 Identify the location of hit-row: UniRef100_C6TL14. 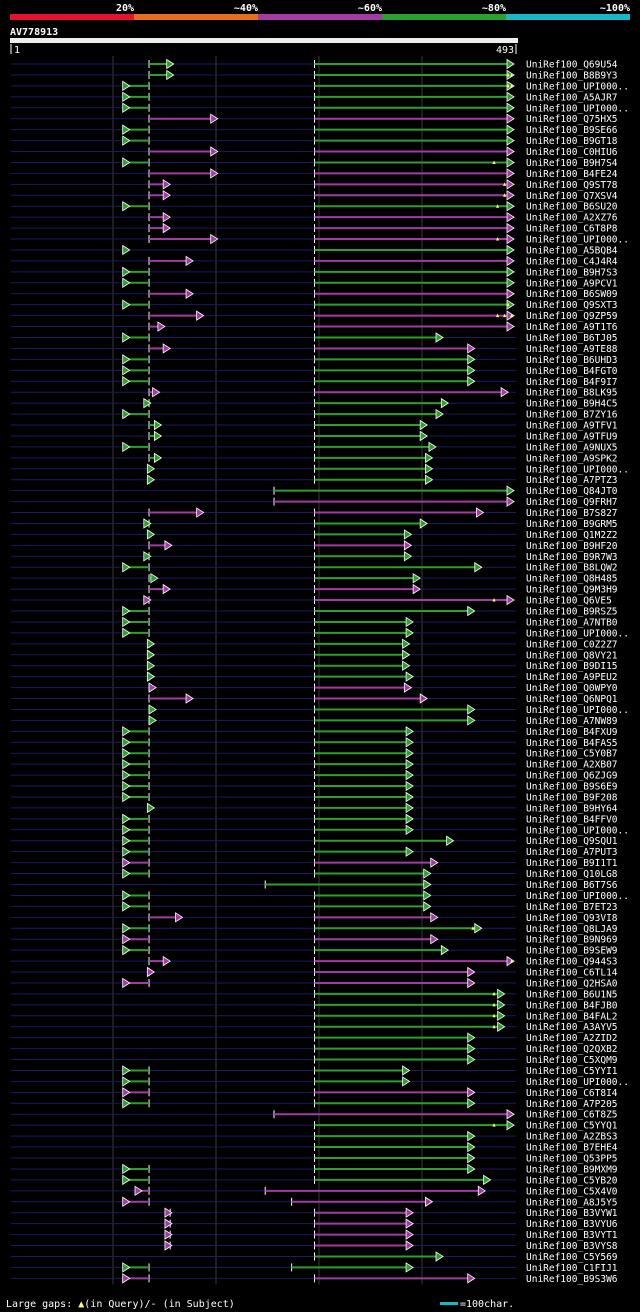
(314, 972).